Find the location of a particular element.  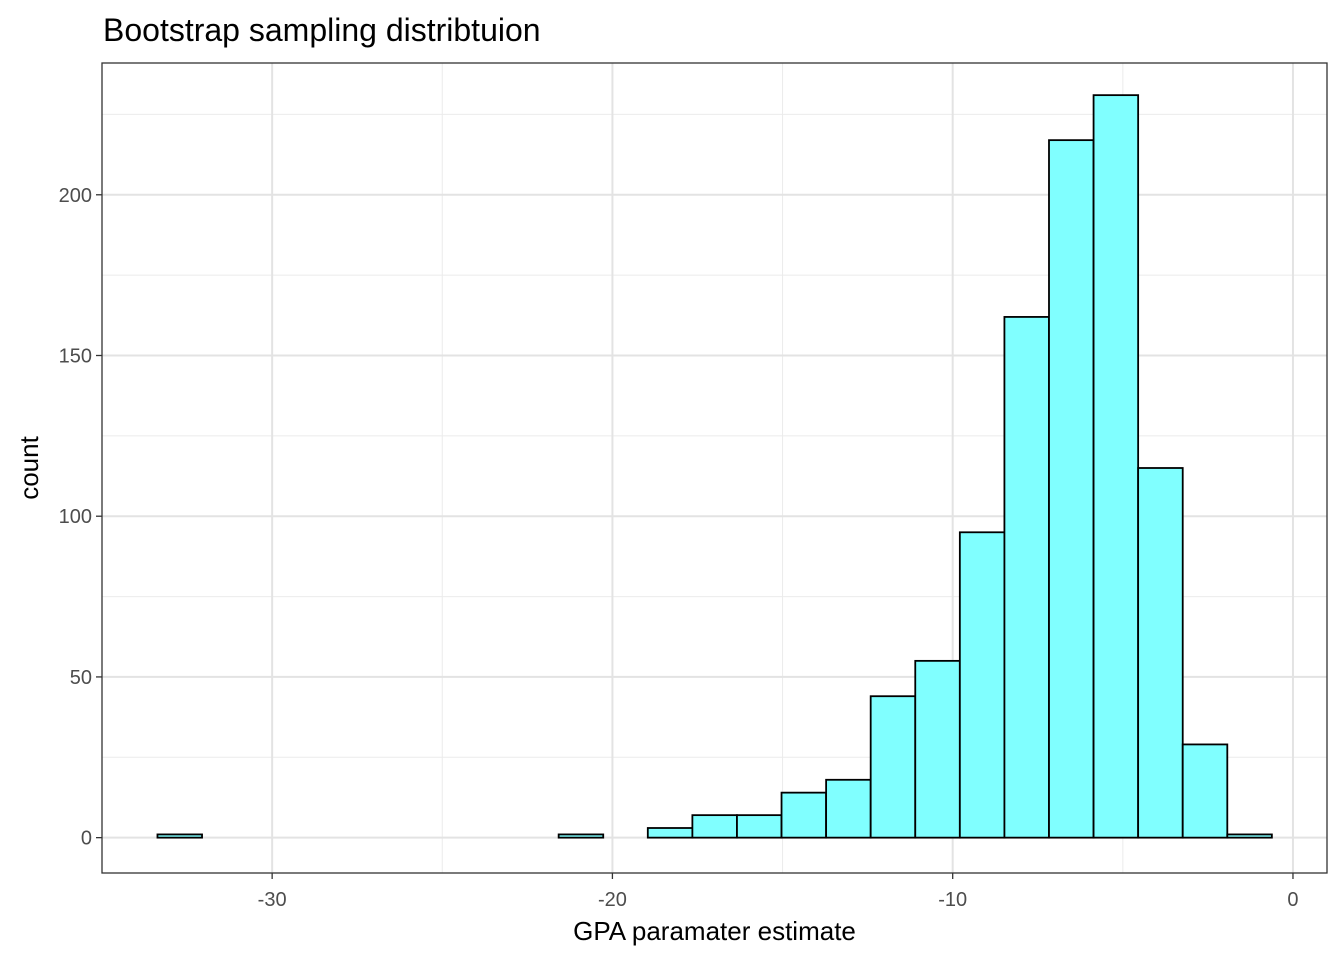

y-tick-label: 200 is located at coordinates (75, 196).